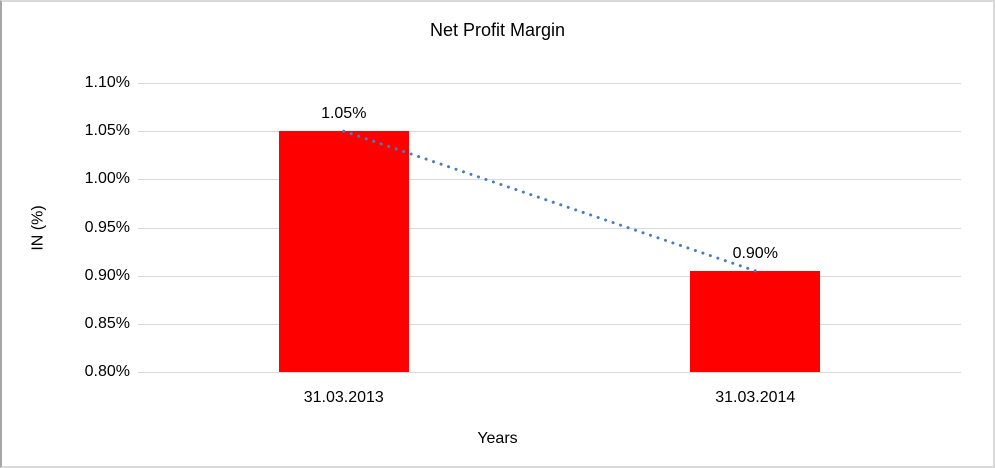  Describe the element at coordinates (755, 321) in the screenshot. I see `bar-31.03.2014` at that location.